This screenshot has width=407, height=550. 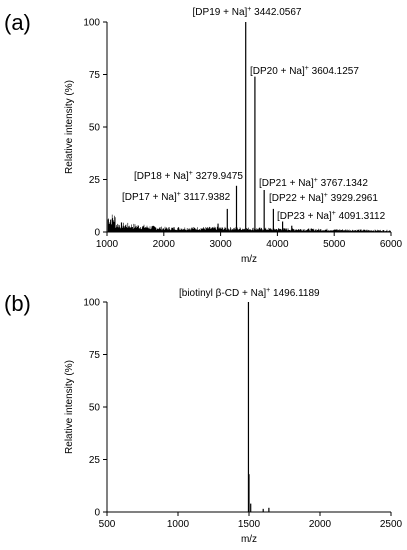 What do you see at coordinates (295, 293) in the screenshot?
I see `annotation-mz: 1496.1189` at bounding box center [295, 293].